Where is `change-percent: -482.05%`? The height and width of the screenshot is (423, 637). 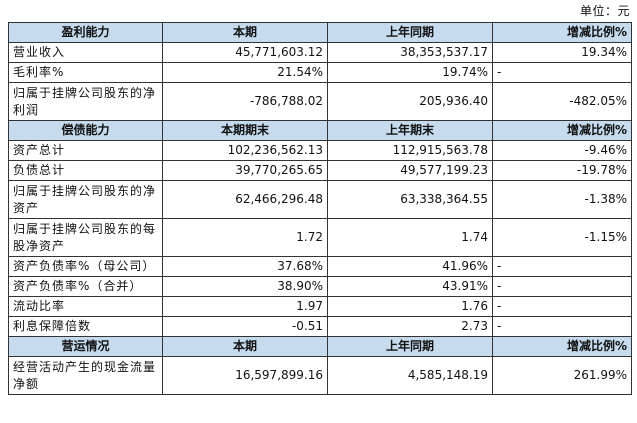 change-percent: -482.05% is located at coordinates (562, 101).